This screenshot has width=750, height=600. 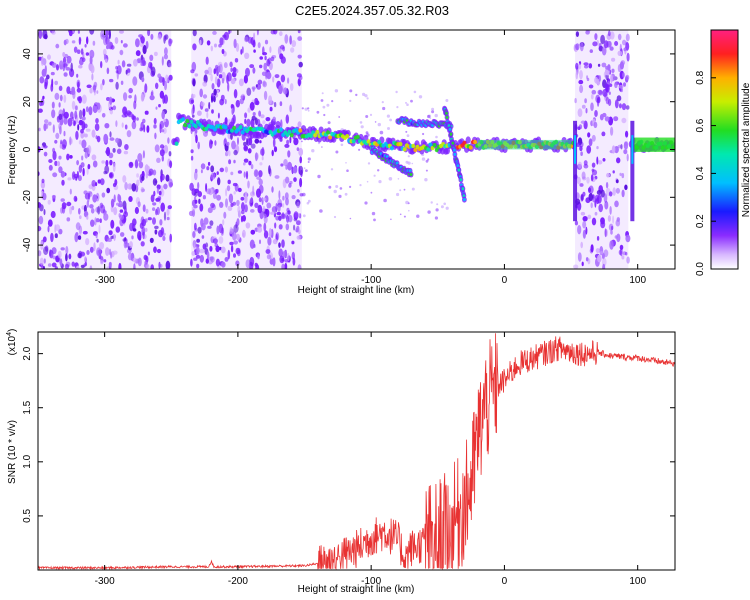 I want to click on spectrogram-xtick-label: 100, so click(x=637, y=280).